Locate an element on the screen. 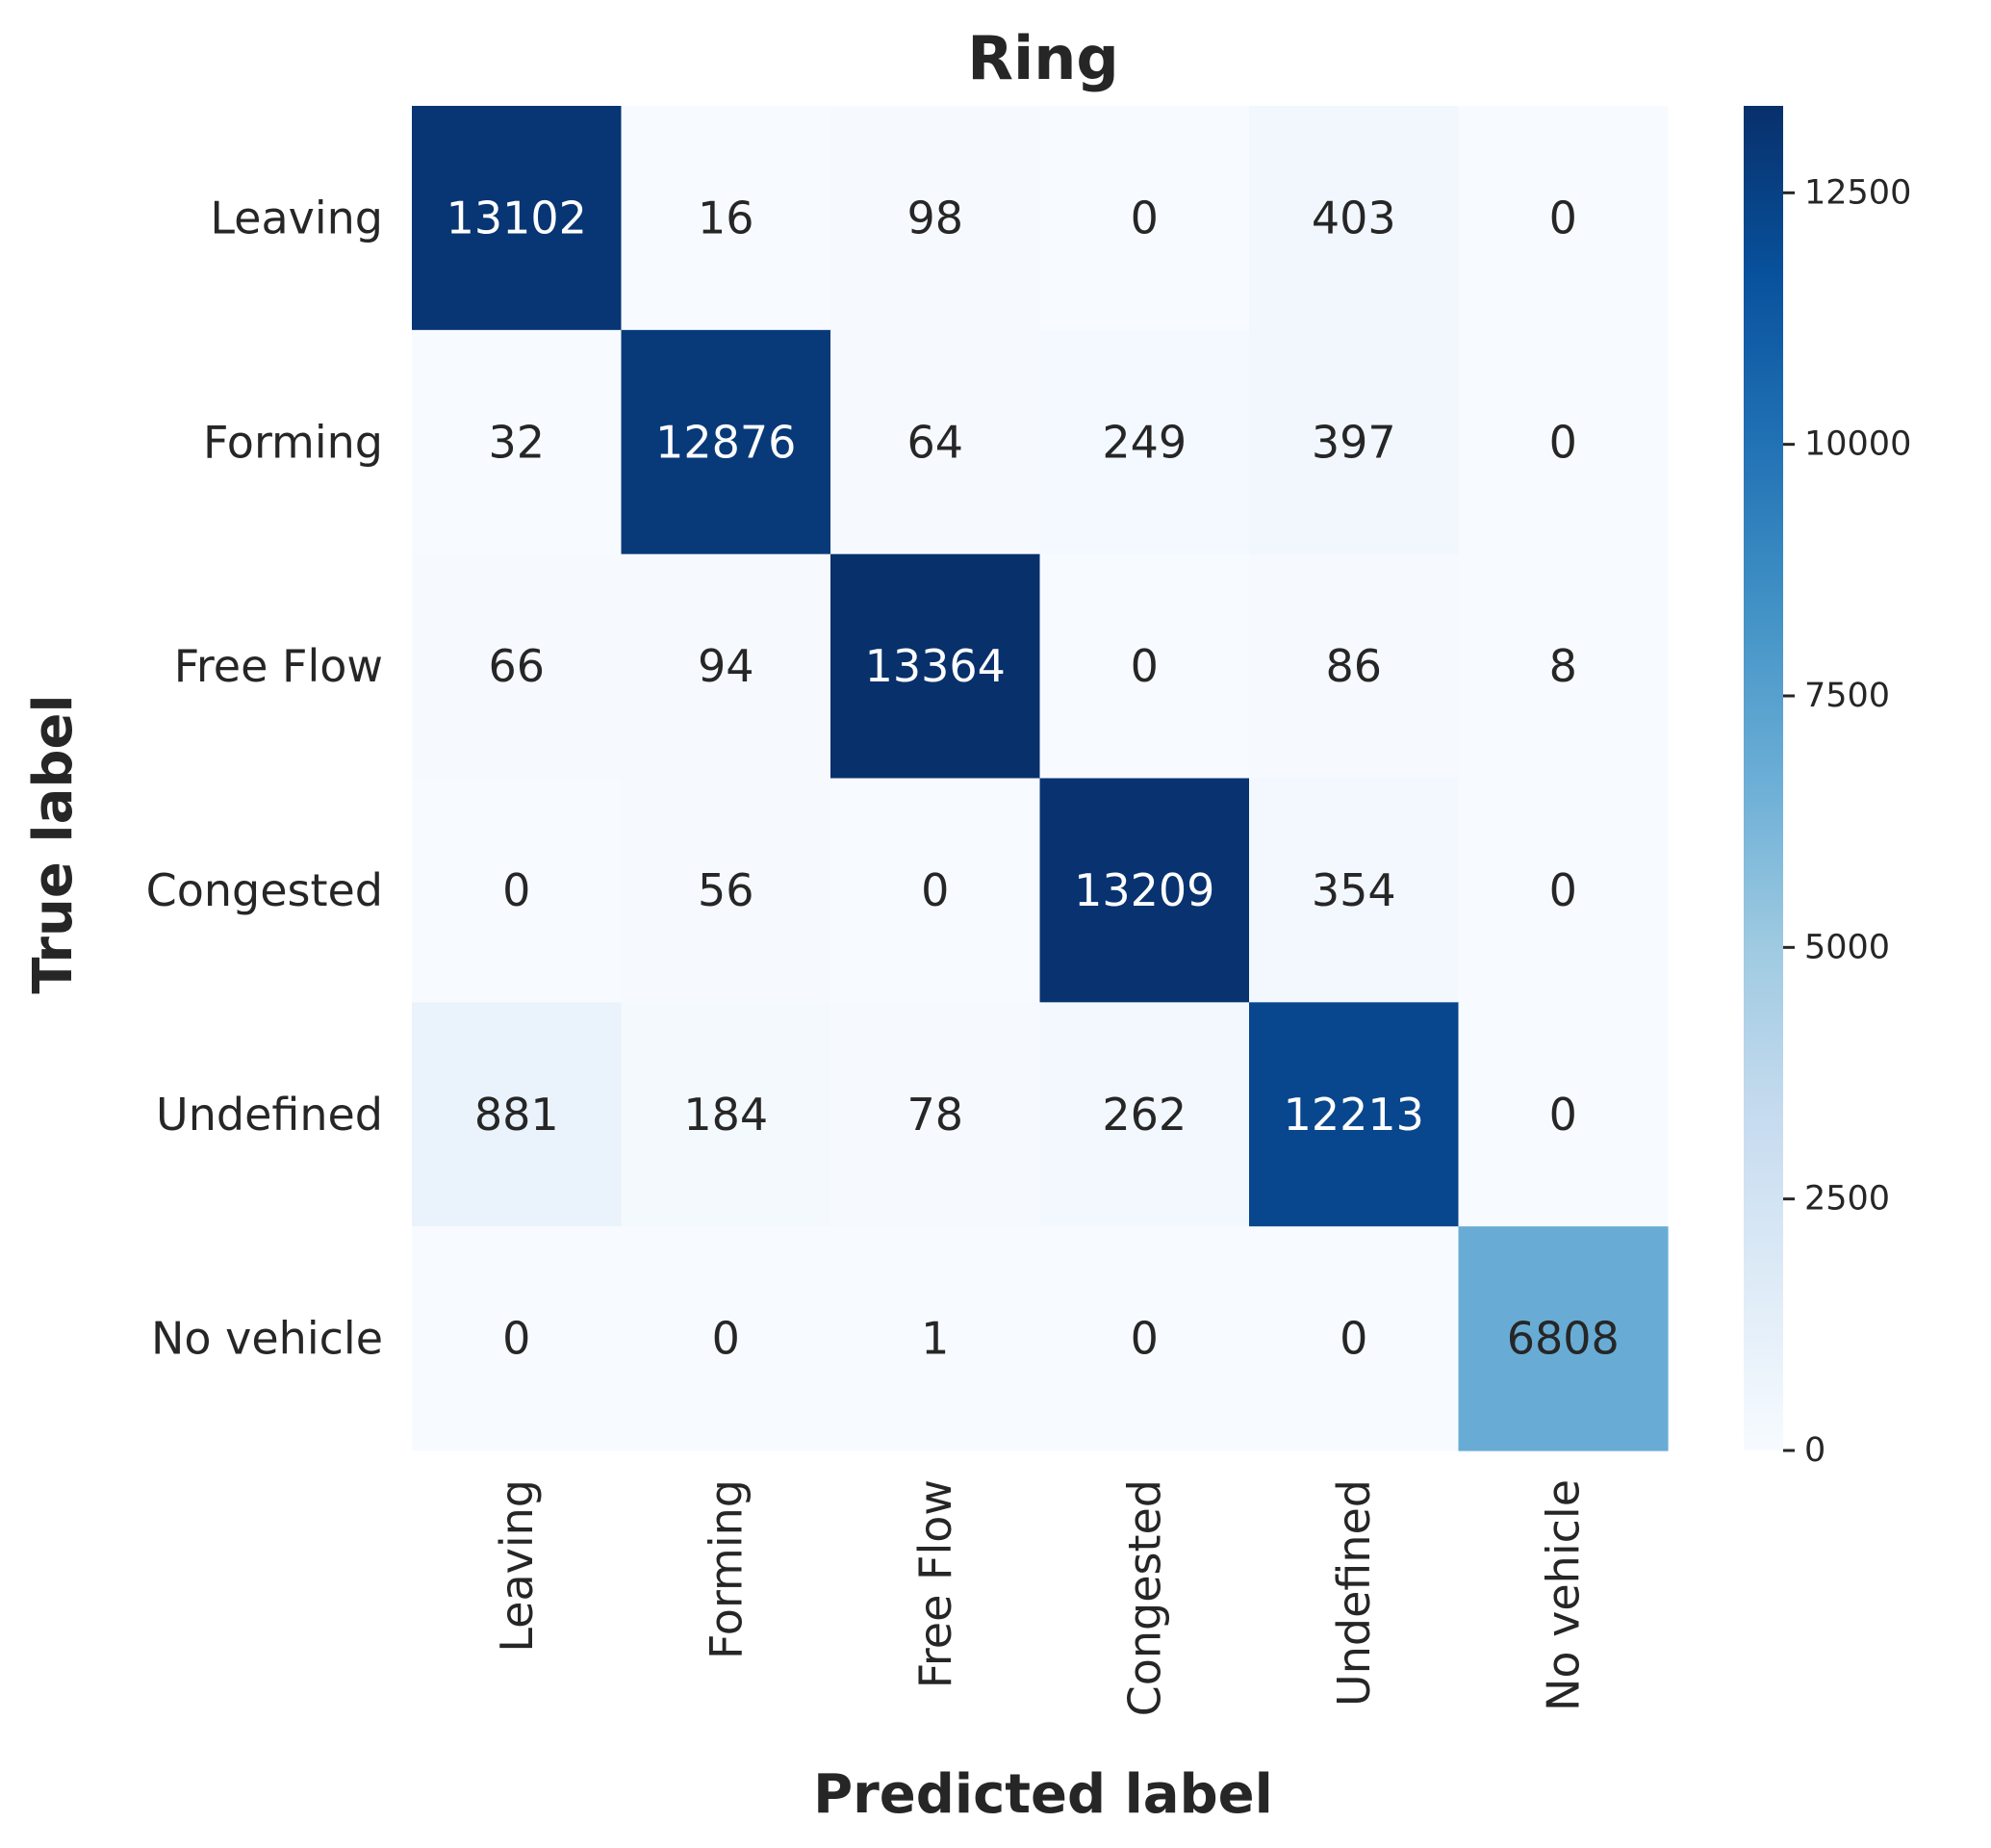 The image size is (1991, 1848). cell-value-label: 397 is located at coordinates (1354, 442).